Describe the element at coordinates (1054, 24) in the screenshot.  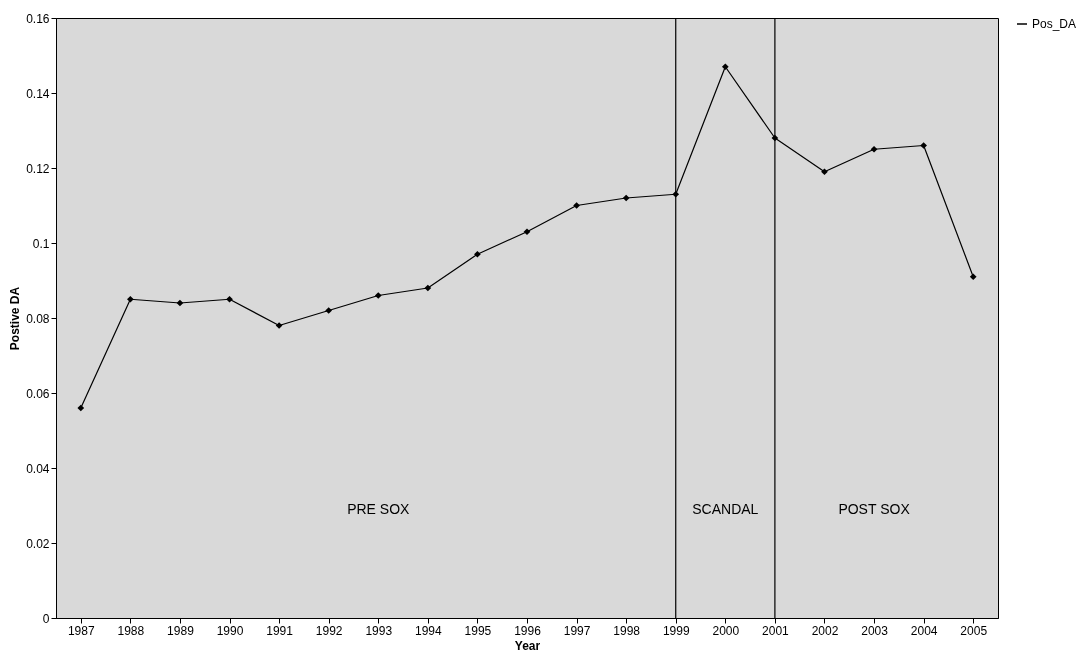
I see `legend-label: Pos_DA` at that location.